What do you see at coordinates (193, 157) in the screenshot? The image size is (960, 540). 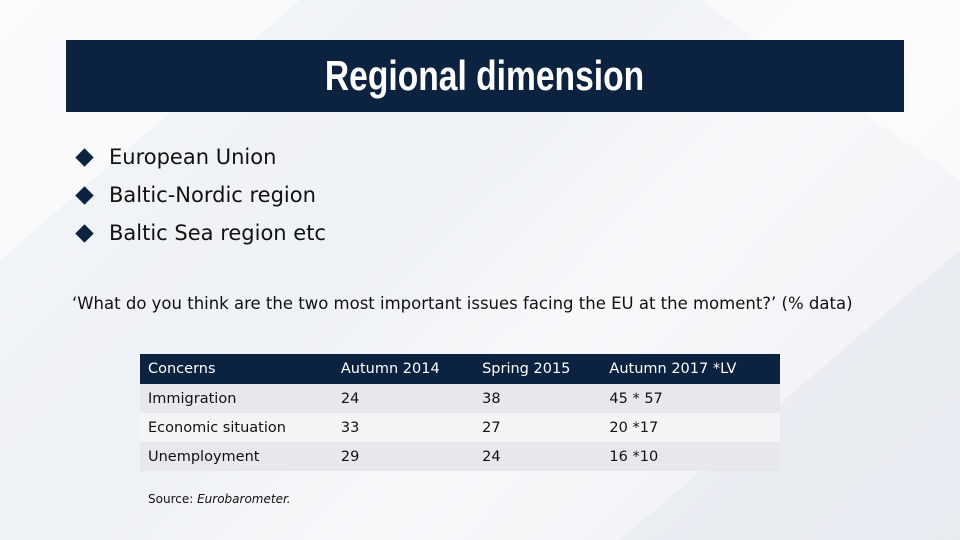 I see `bullet-text: European Union` at bounding box center [193, 157].